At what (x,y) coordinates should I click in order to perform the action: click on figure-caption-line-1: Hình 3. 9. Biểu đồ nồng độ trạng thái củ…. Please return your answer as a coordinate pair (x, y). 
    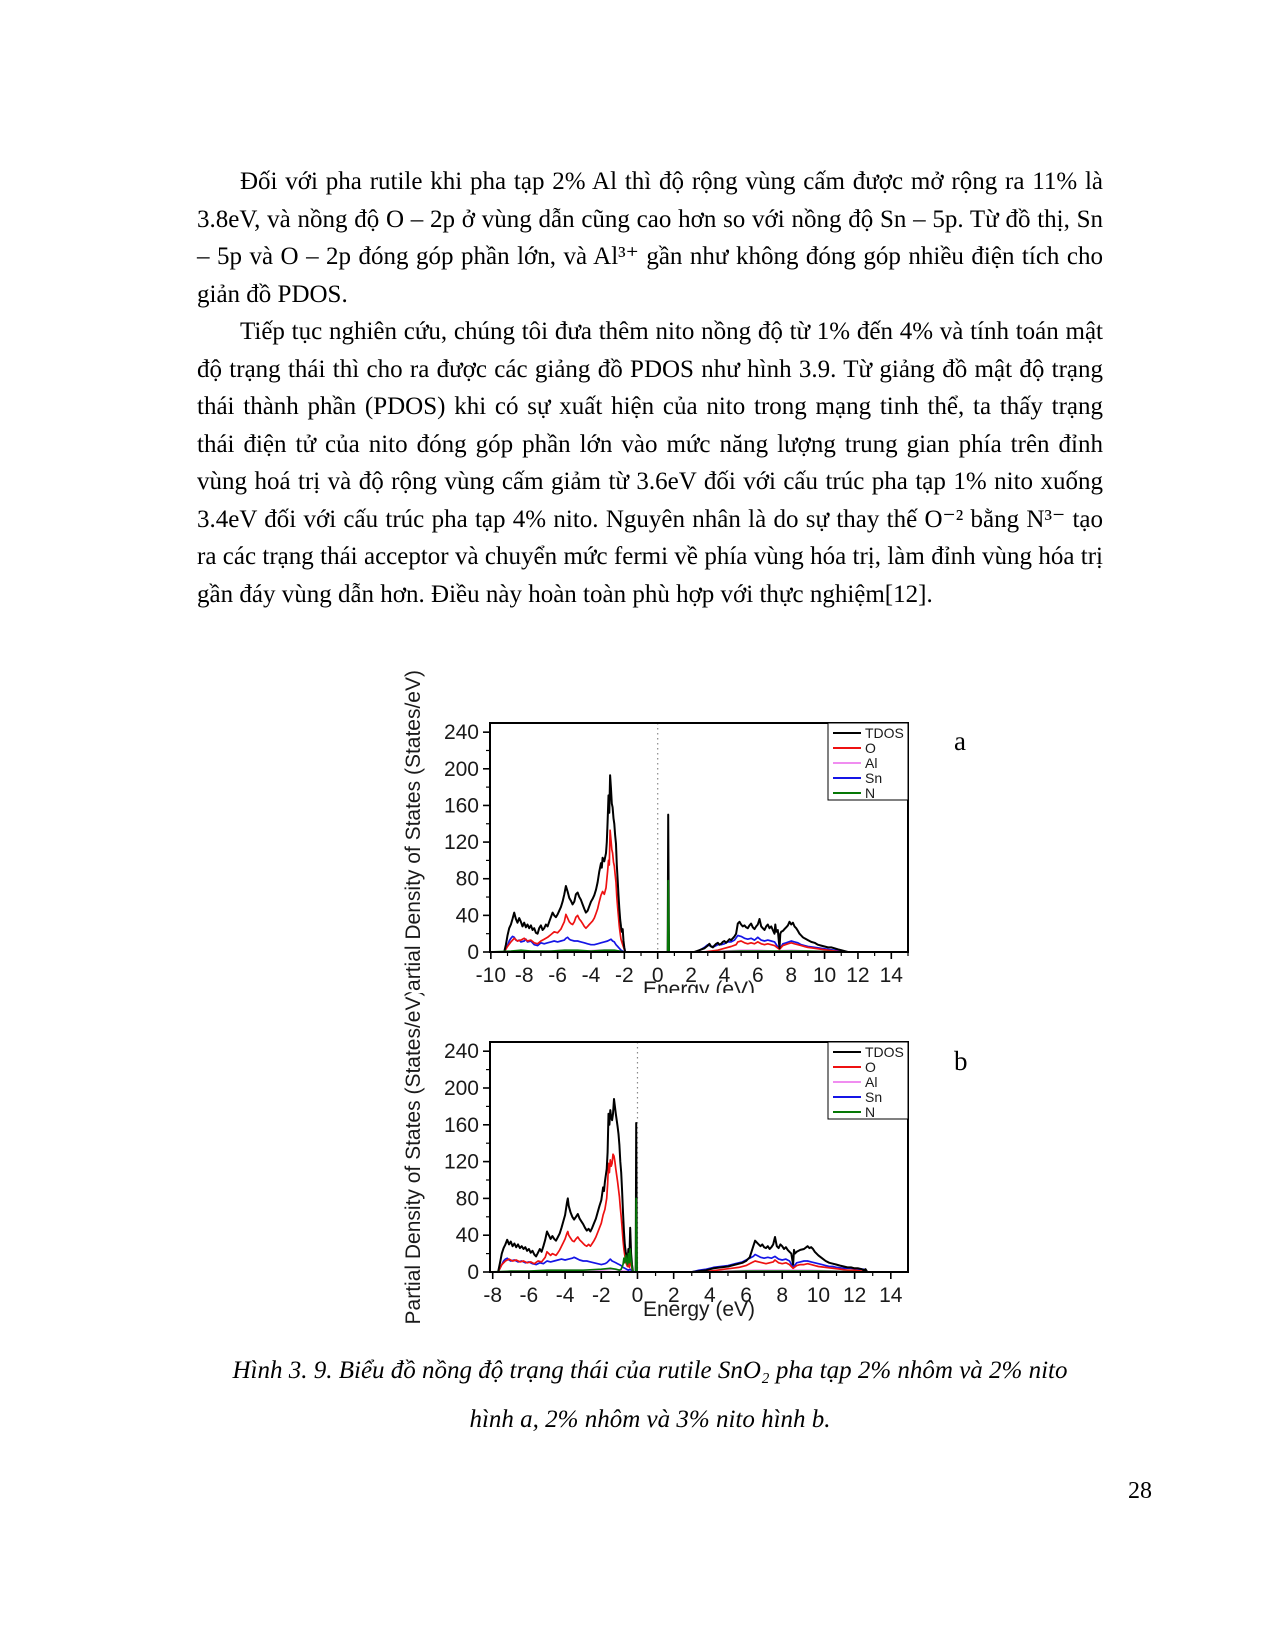
    Looking at the image, I should click on (650, 1370).